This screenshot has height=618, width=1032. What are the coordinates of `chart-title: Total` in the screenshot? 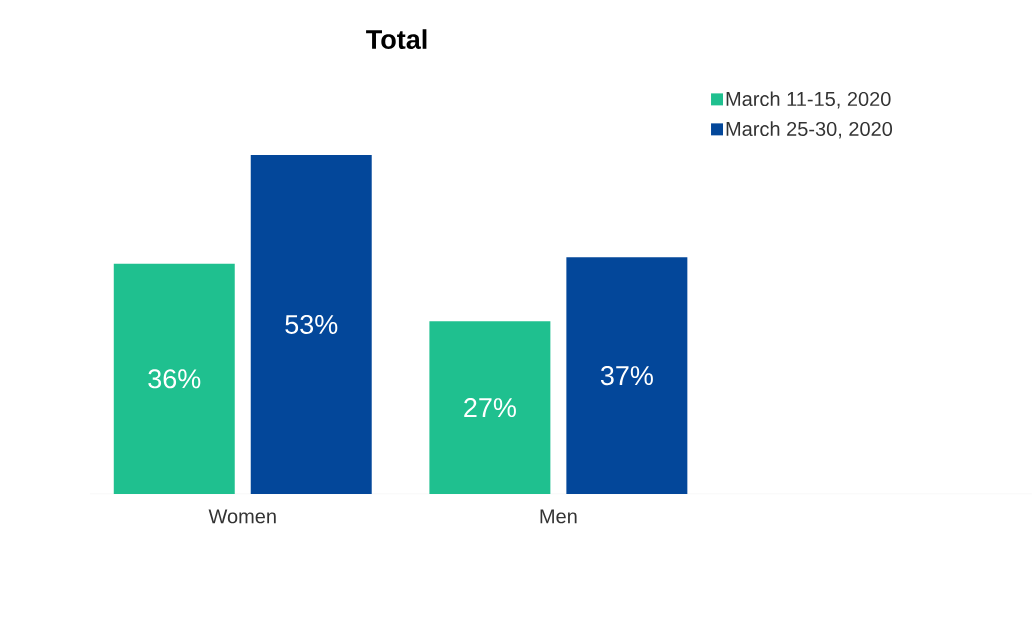 It's located at (396, 39).